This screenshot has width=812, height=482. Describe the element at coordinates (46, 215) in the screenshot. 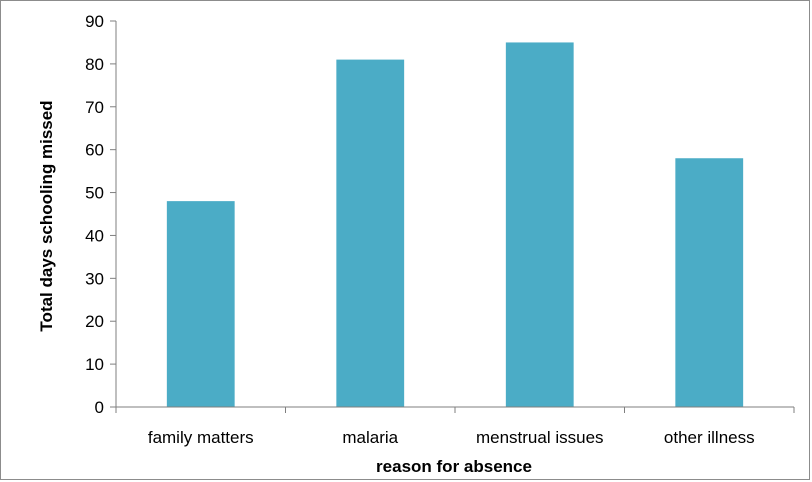

I see `y-axis-title: Total days schooling missed` at that location.